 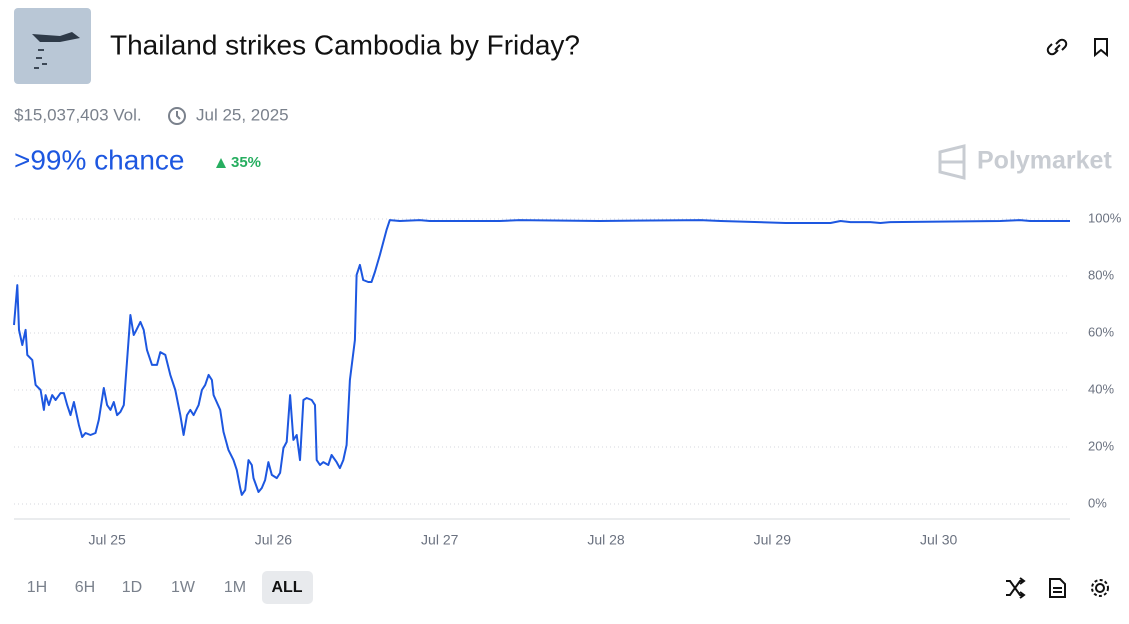 I want to click on bookmark-icon, so click(x=1101, y=48).